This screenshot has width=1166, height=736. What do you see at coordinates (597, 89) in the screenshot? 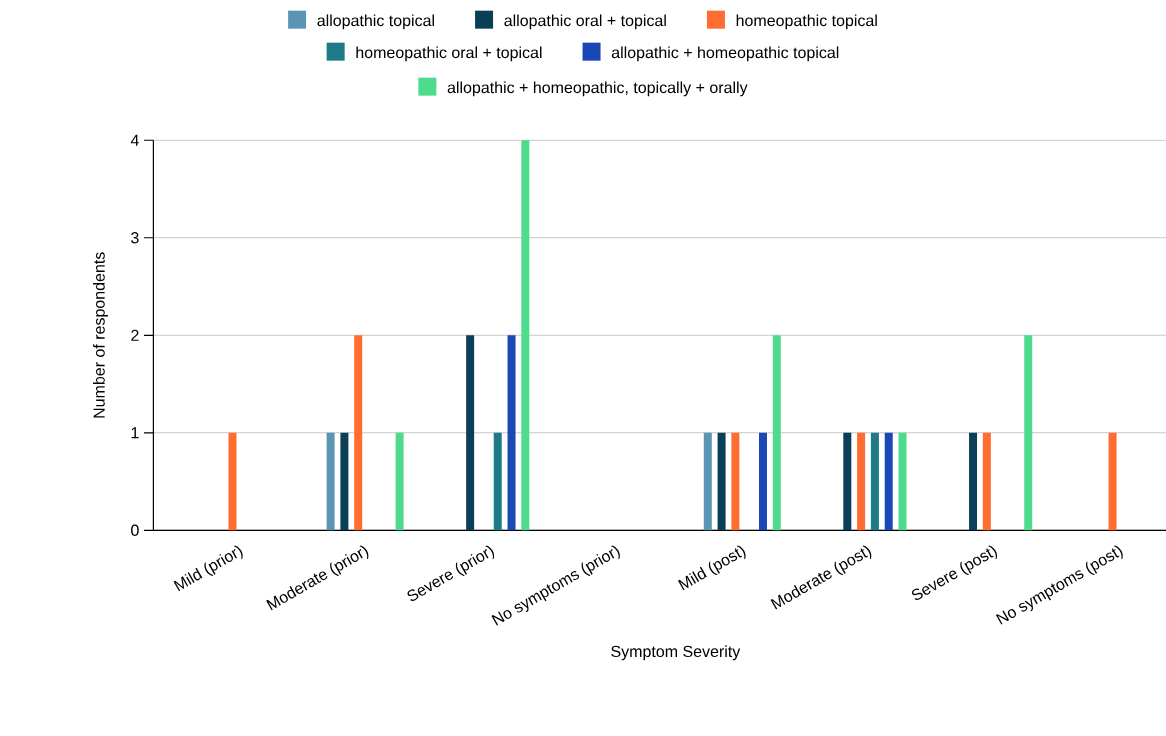
I see `legend-label: allopathic + homeopathic, topically + orally` at bounding box center [597, 89].